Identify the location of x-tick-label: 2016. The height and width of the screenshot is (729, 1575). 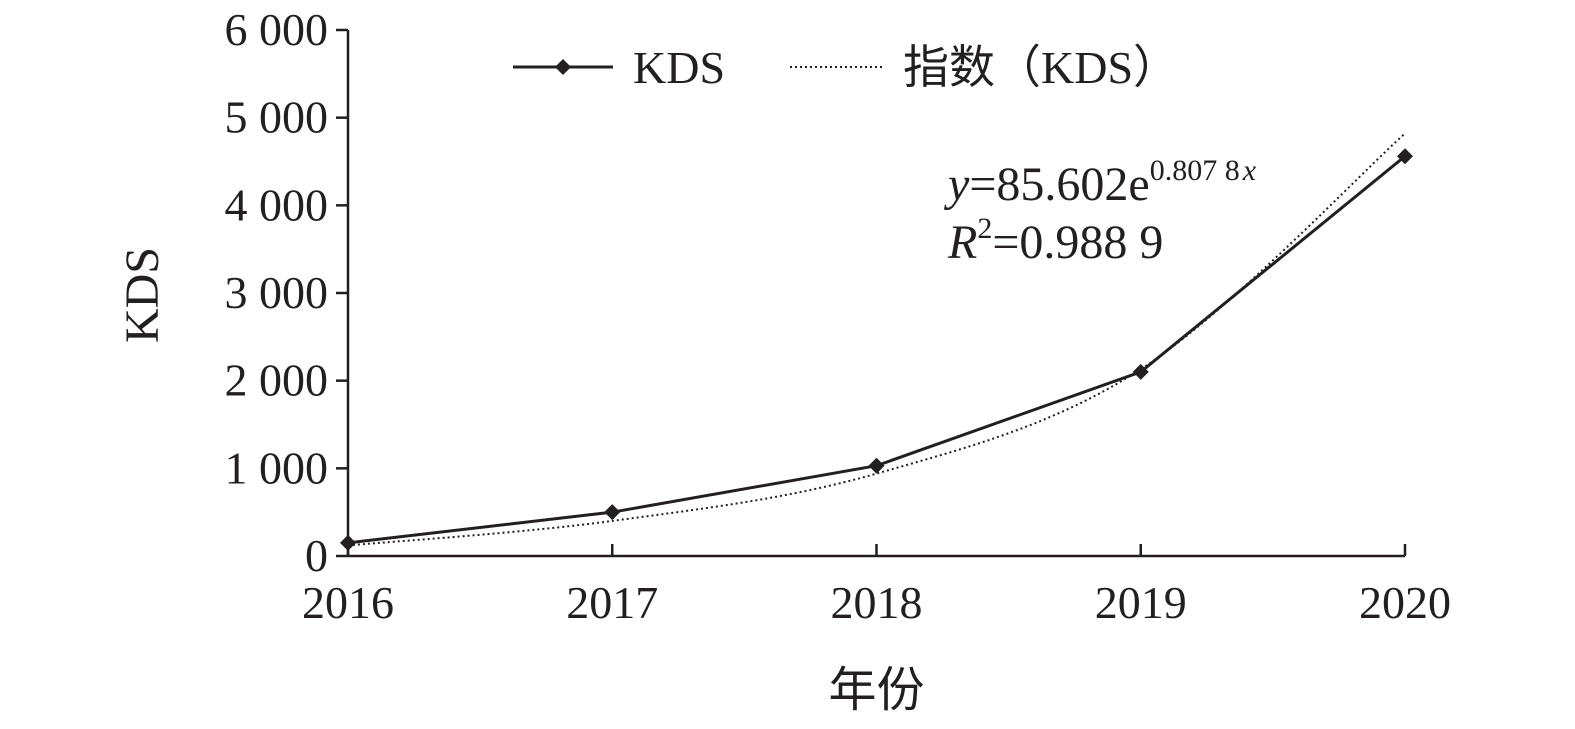
(348, 602).